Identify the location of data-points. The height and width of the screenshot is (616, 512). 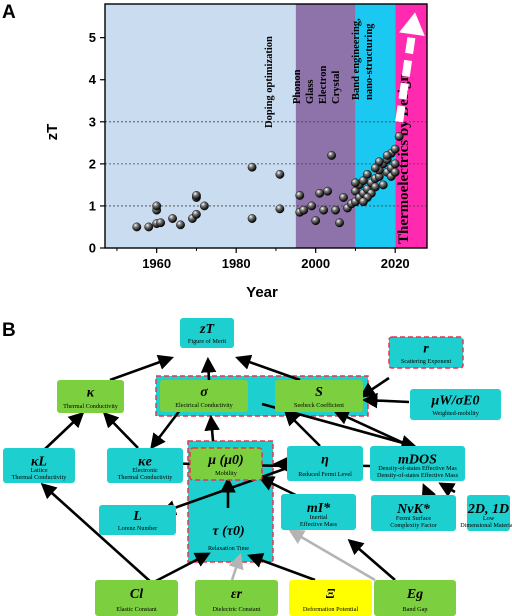
(268, 182).